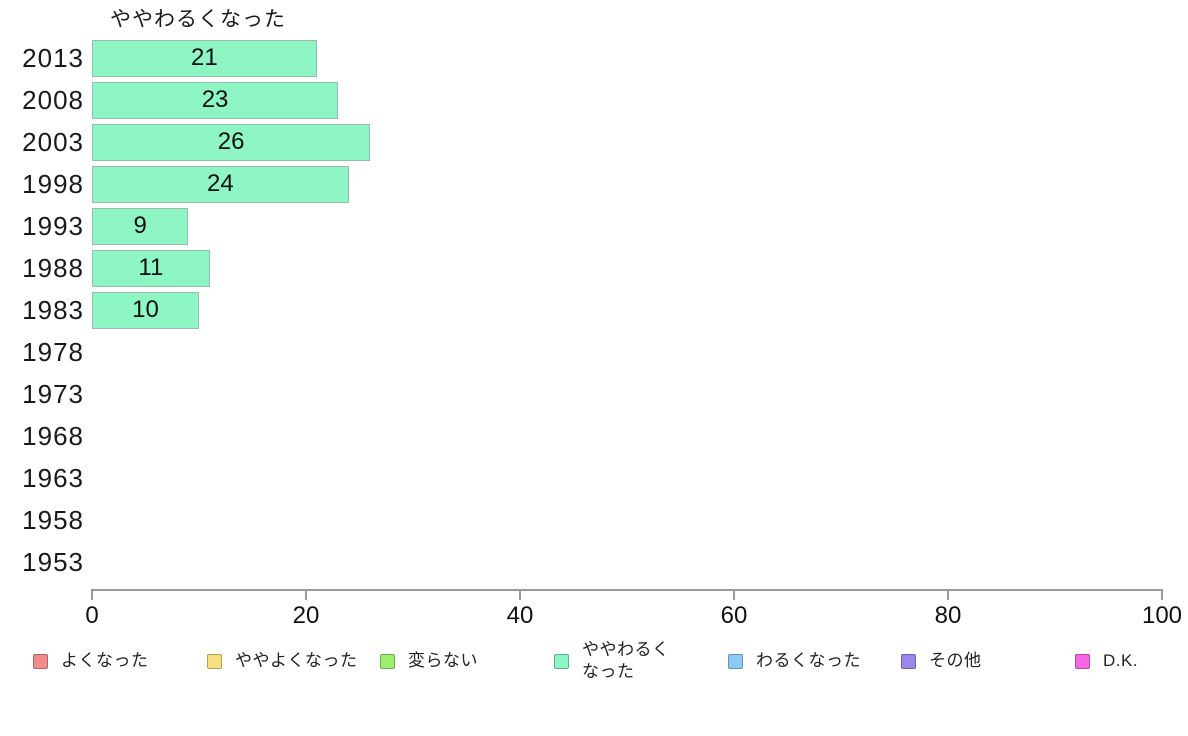 This screenshot has height=736, width=1188. Describe the element at coordinates (626, 660) in the screenshot. I see `legend-label: ややわるく なった` at that location.